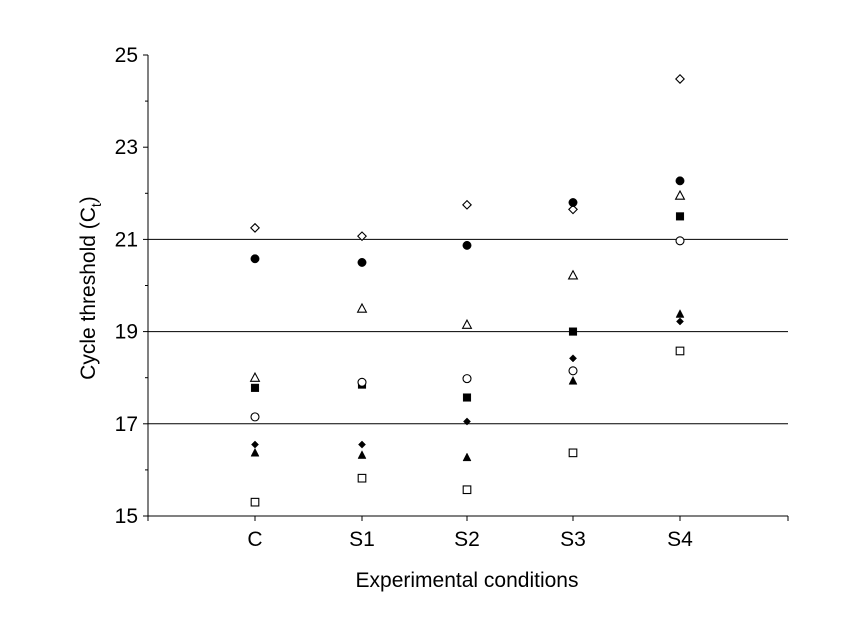 This screenshot has height=632, width=860. What do you see at coordinates (131, 286) in the screenshot?
I see `y-ticks: 15 17 19 21 23 25` at bounding box center [131, 286].